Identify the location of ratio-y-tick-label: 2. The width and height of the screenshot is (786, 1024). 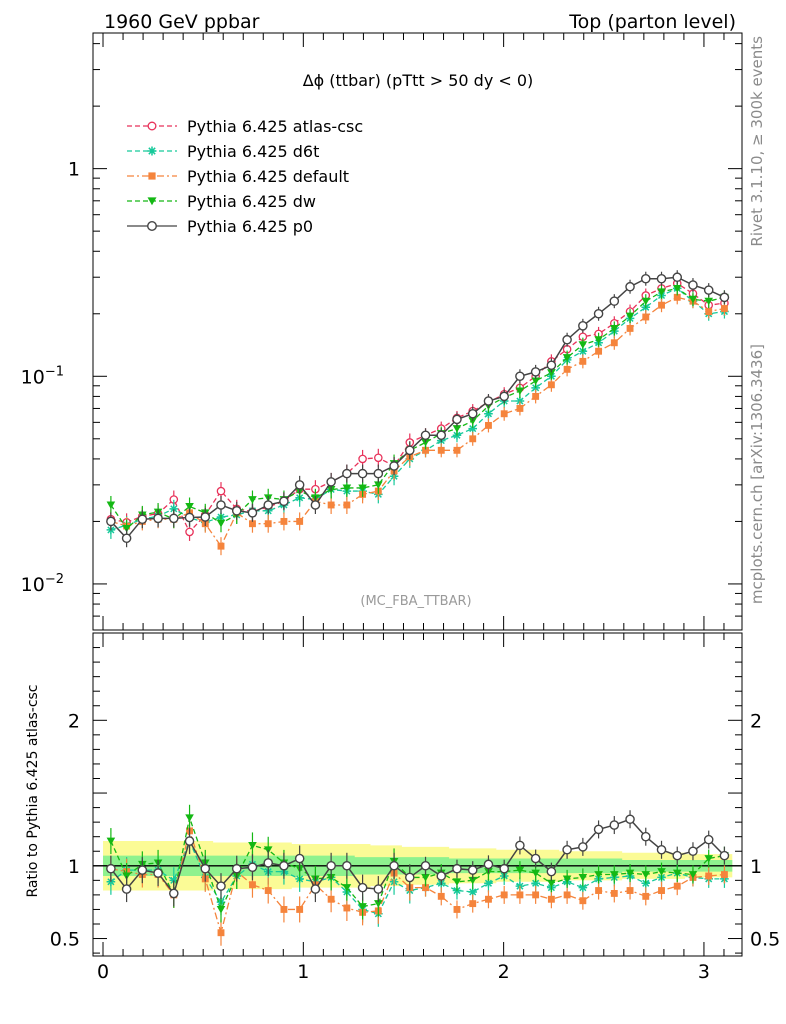
(74, 721).